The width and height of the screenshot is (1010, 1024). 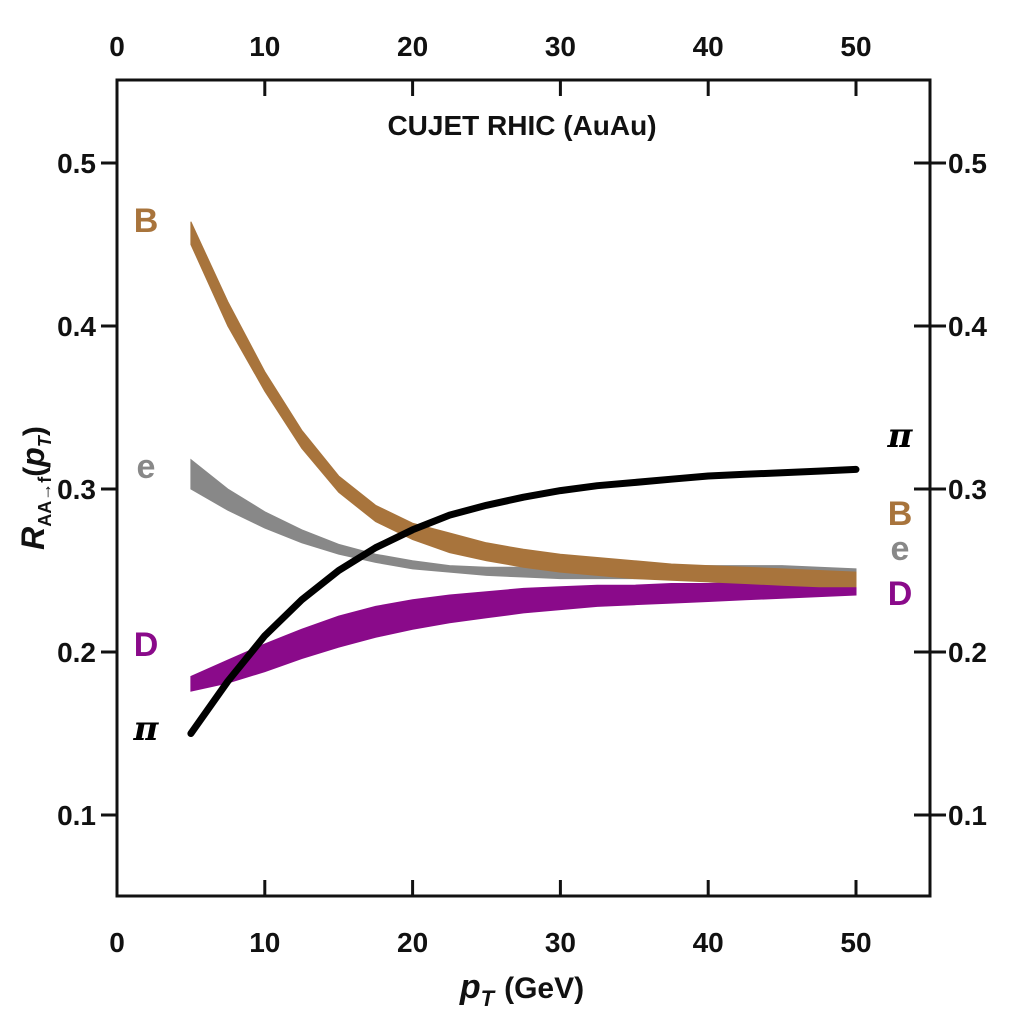 What do you see at coordinates (488, 998) in the screenshot?
I see `x-axis-label-sub: T` at bounding box center [488, 998].